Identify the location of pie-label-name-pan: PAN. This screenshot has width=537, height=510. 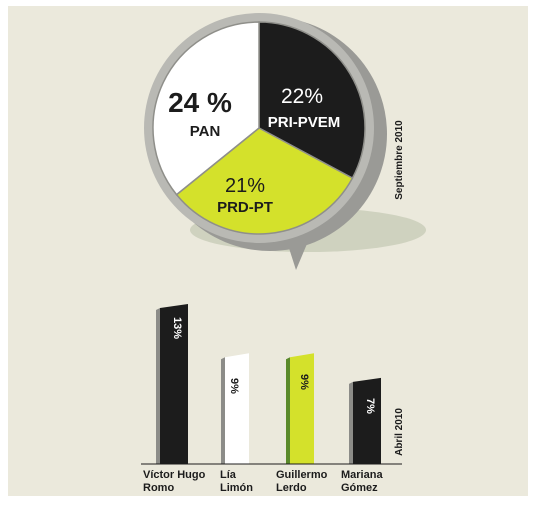
(205, 131).